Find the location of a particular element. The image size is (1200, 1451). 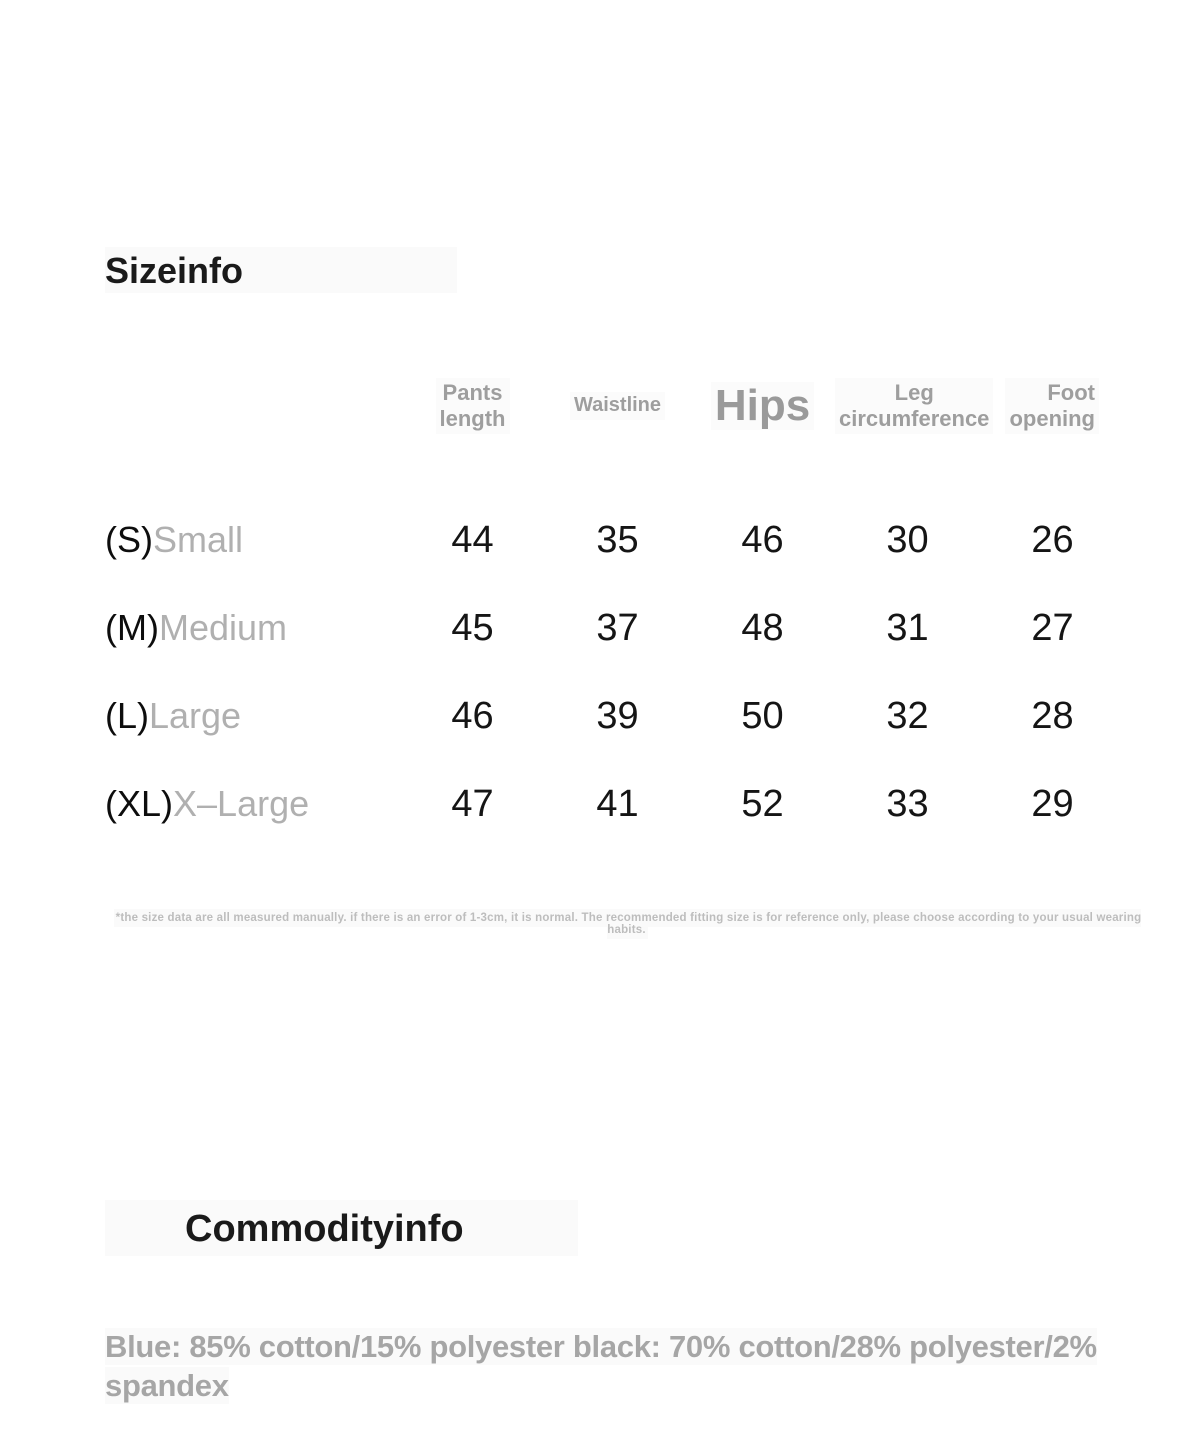

column-header-leg-circumference: Leg circumference is located at coordinates (914, 406).